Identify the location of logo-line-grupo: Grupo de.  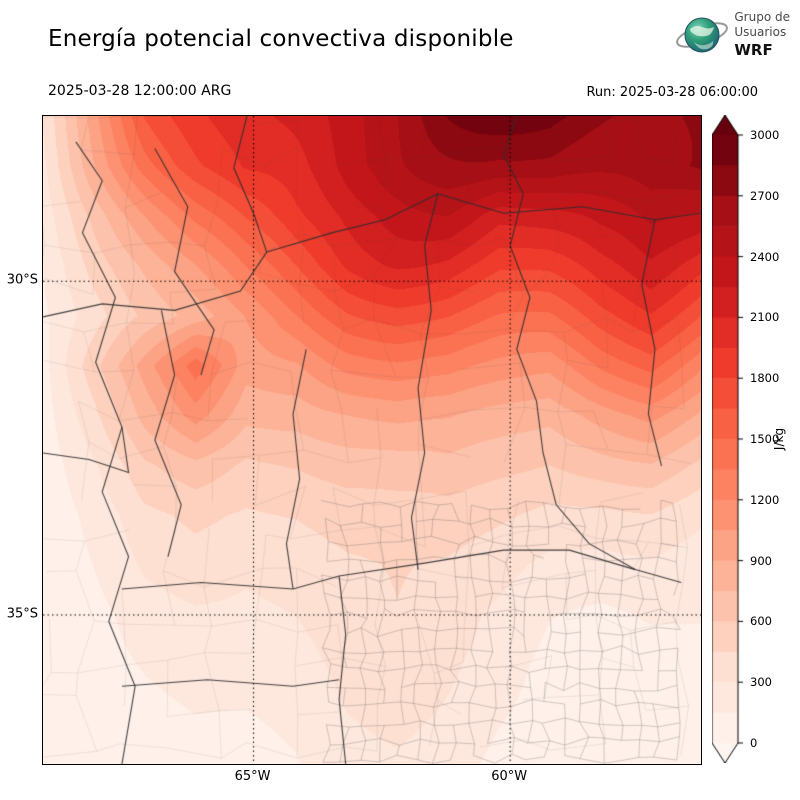
(762, 17).